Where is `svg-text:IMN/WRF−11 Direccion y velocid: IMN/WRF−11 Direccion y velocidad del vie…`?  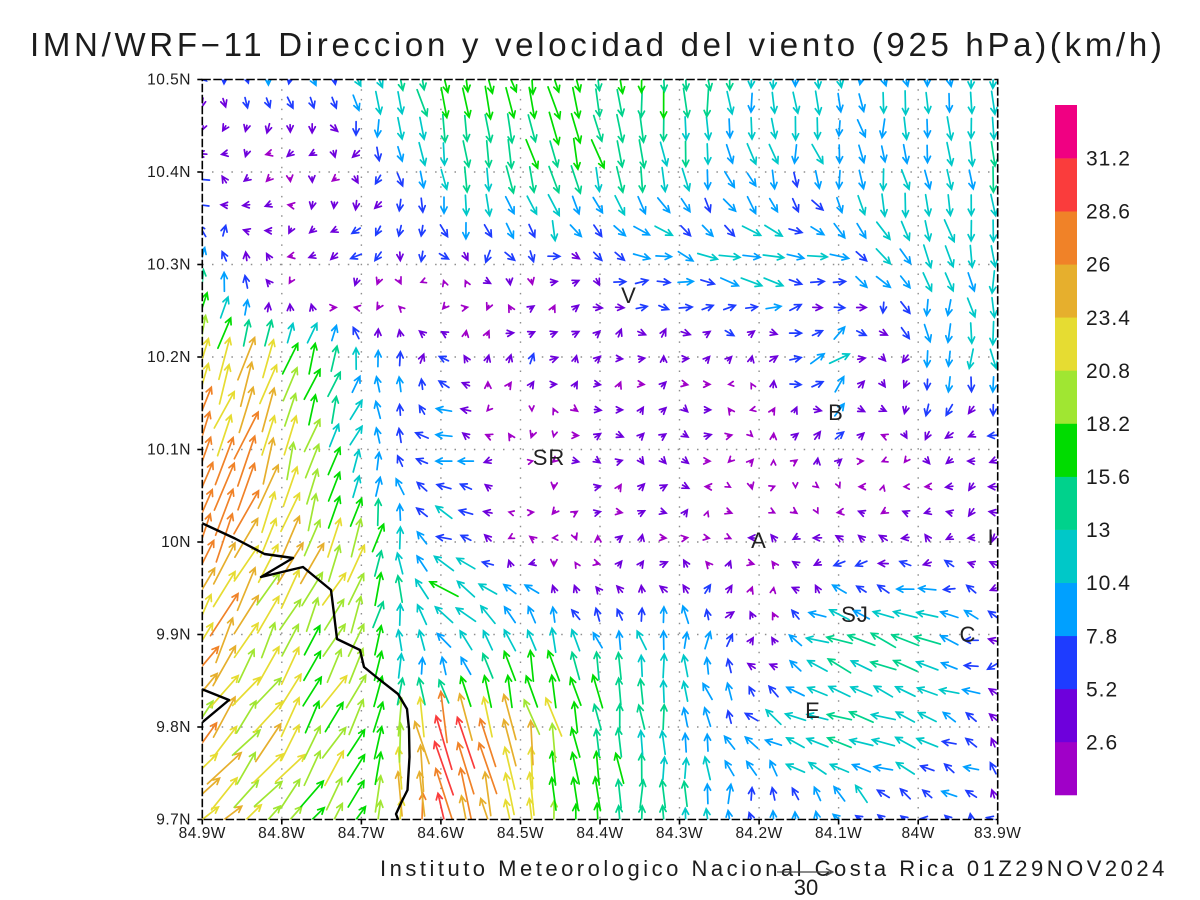 svg-text:IMN/WRF−11 Direccion y velocid: IMN/WRF−11 Direccion y velocidad del vie… is located at coordinates (598, 44).